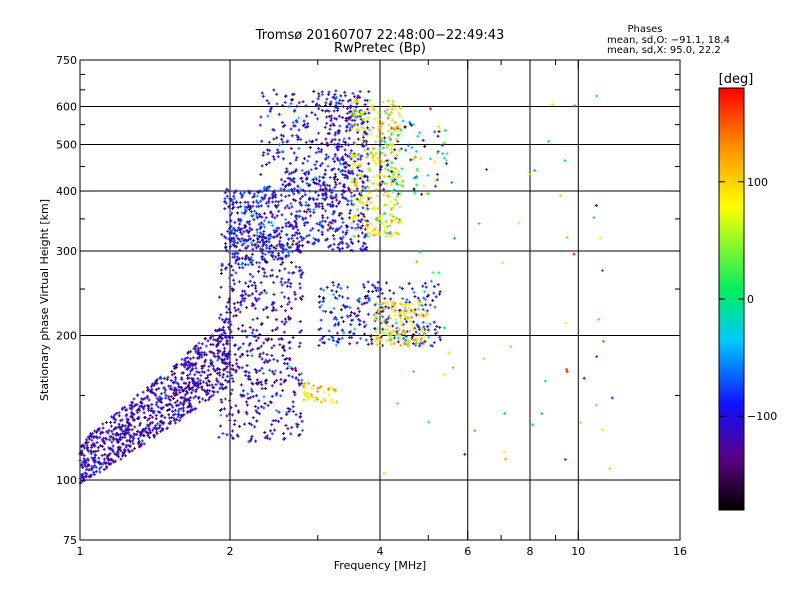  Describe the element at coordinates (644, 29) in the screenshot. I see `phase-stats-title: Phases` at that location.